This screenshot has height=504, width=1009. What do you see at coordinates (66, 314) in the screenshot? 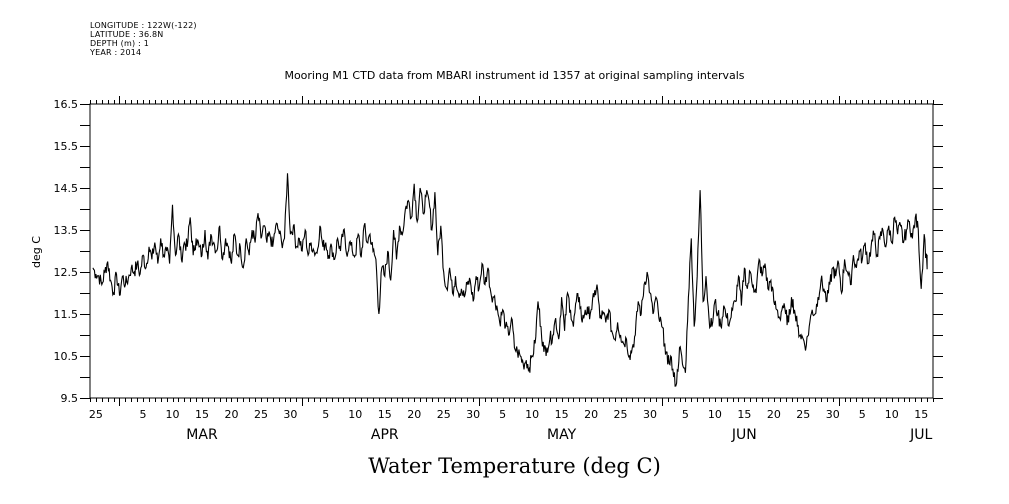
I see `y-tick-label: 11.5` at bounding box center [66, 314].